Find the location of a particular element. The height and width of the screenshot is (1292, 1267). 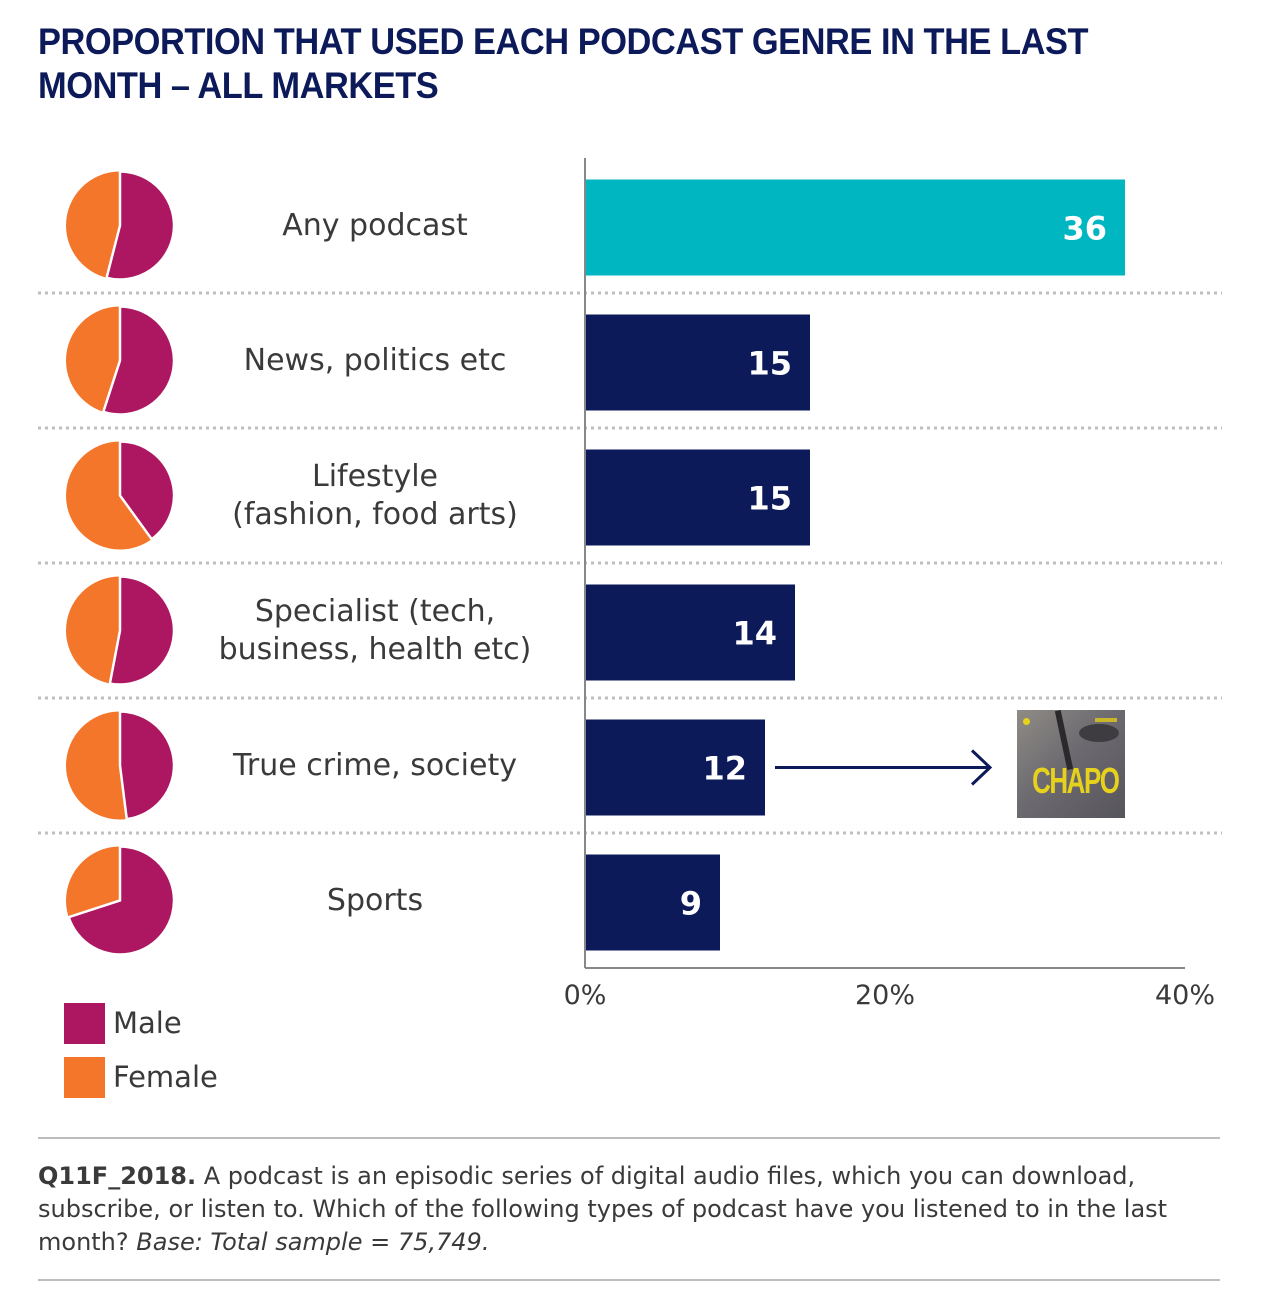

category-label: Sports is located at coordinates (375, 900).